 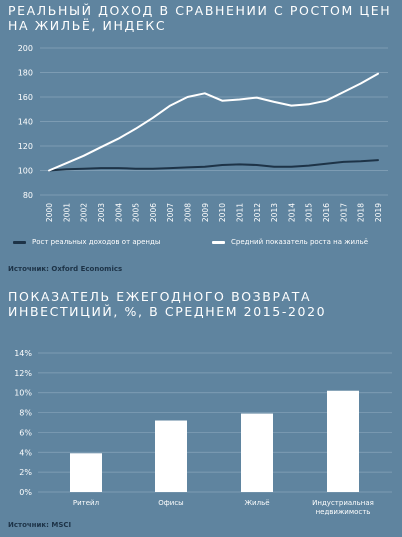 I want to click on source-note-oxford: Источник: Oxford Economics, so click(x=65, y=269).